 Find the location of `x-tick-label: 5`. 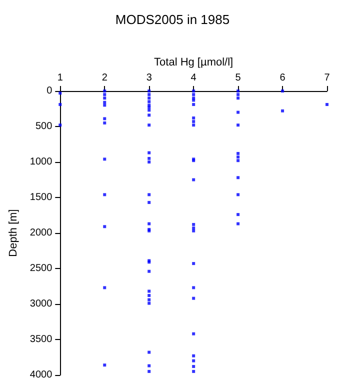

x-tick-label: 5 is located at coordinates (238, 78).